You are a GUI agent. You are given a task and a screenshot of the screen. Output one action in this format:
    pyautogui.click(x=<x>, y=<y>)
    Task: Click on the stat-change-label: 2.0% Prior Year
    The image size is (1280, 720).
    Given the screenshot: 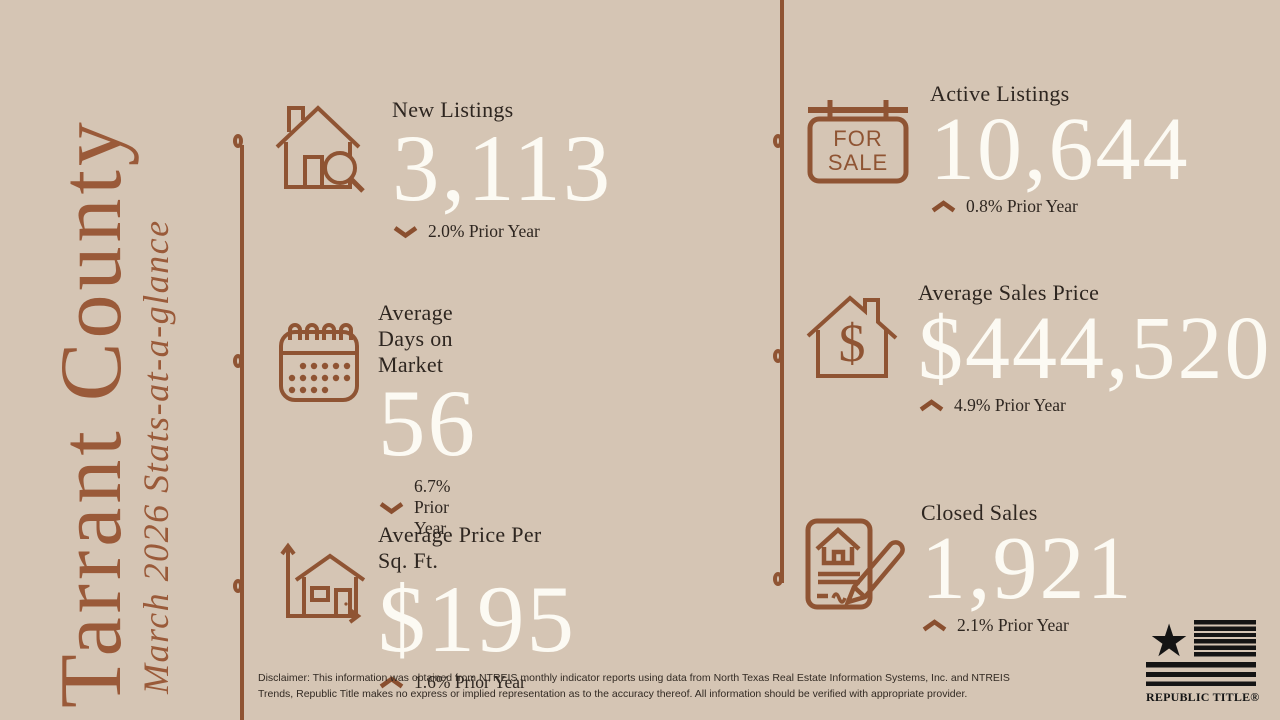 What is the action you would take?
    pyautogui.click(x=484, y=231)
    